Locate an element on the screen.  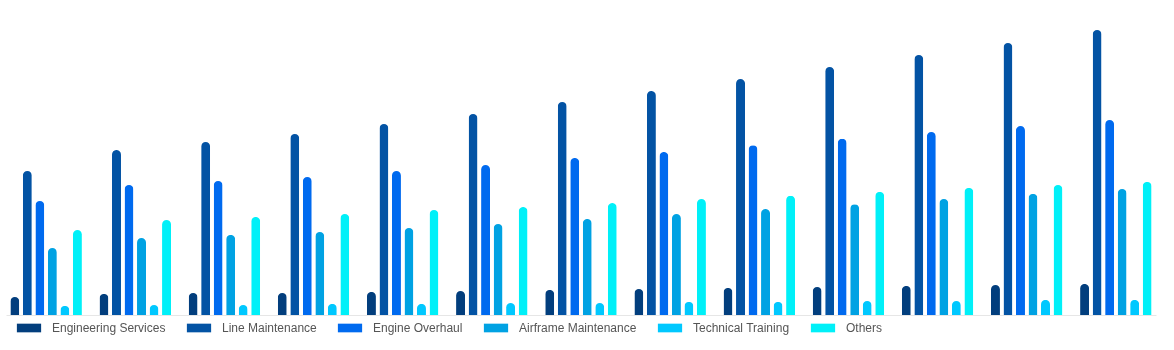
legend-label: Engineering Services is located at coordinates (109, 328).